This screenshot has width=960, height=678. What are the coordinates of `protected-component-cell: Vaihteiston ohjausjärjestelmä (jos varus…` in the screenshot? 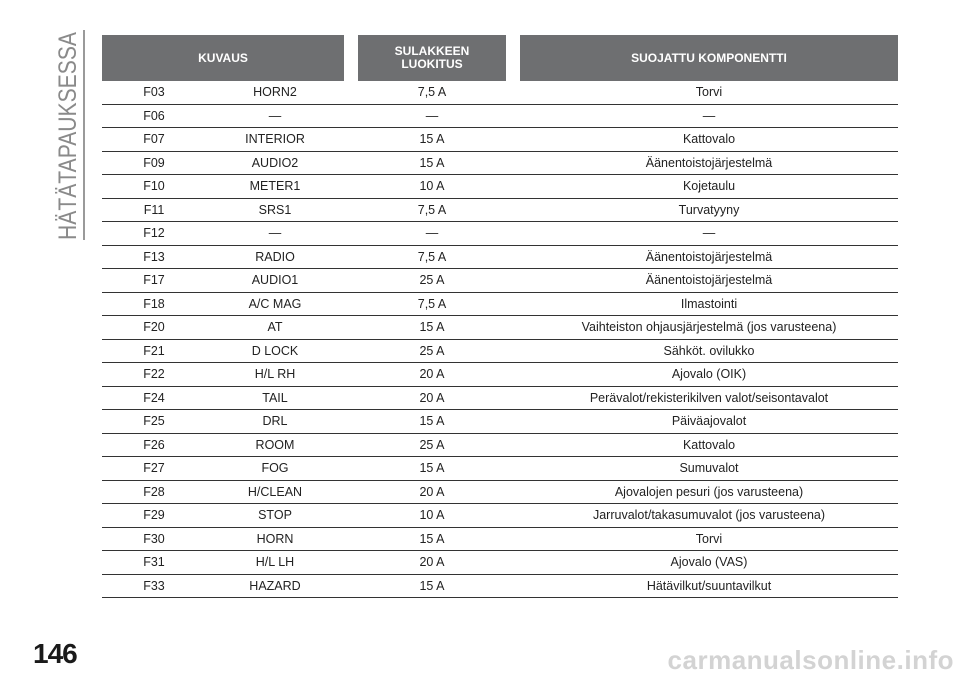 It's located at (709, 328).